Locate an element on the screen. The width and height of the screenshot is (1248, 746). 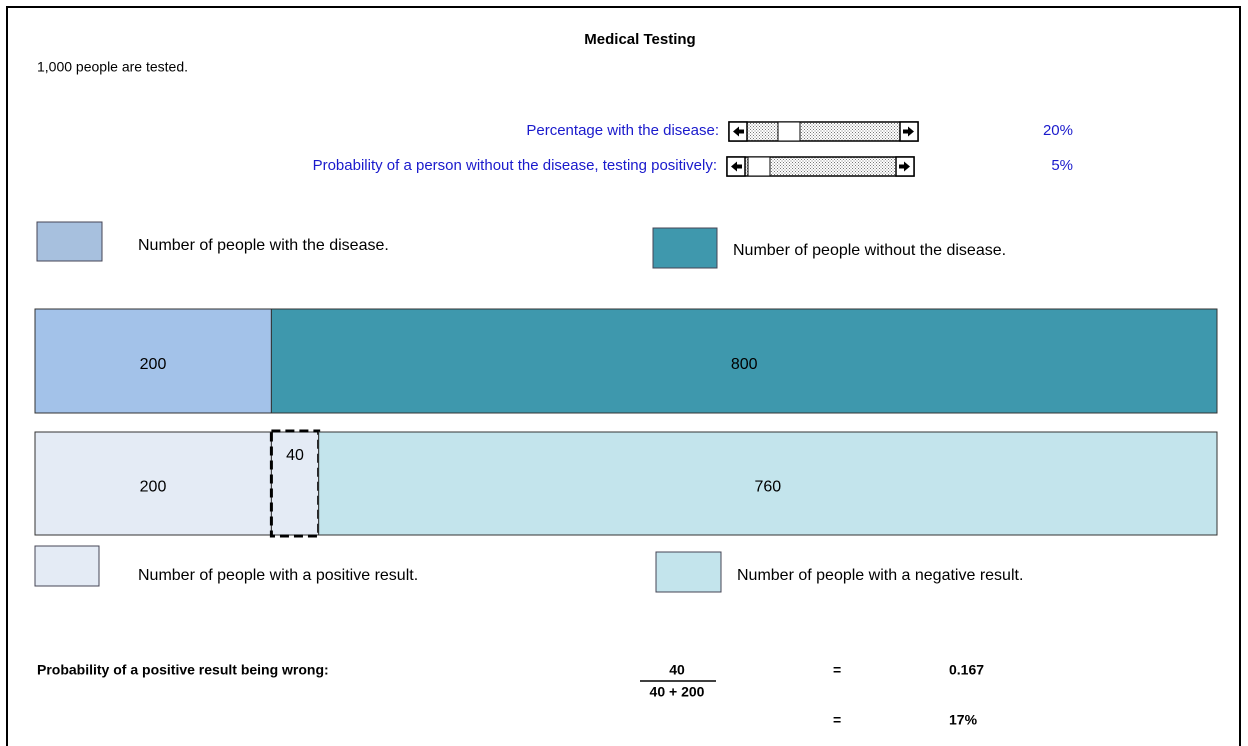
intro: 1,000 people are tested. is located at coordinates (112, 67).